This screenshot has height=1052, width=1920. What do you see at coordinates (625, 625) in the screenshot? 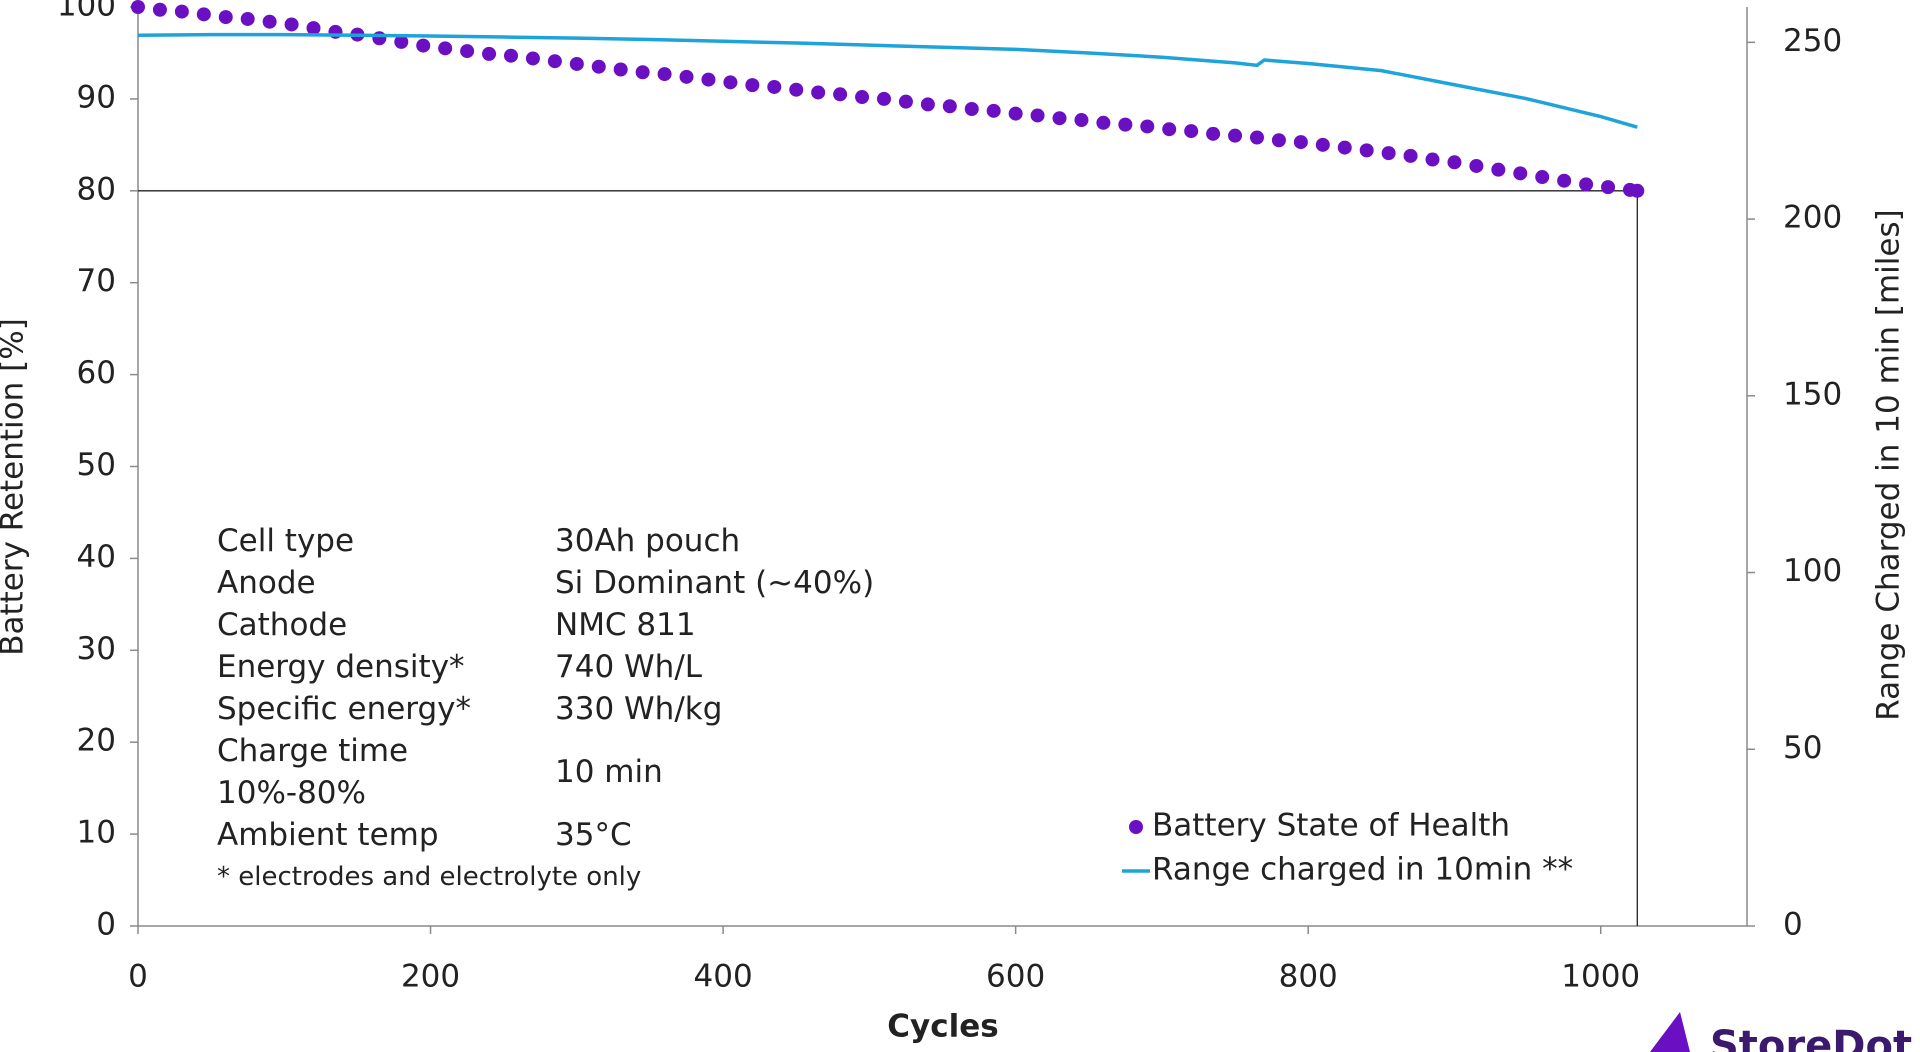
I see `info-value: NMC 811` at bounding box center [625, 625].